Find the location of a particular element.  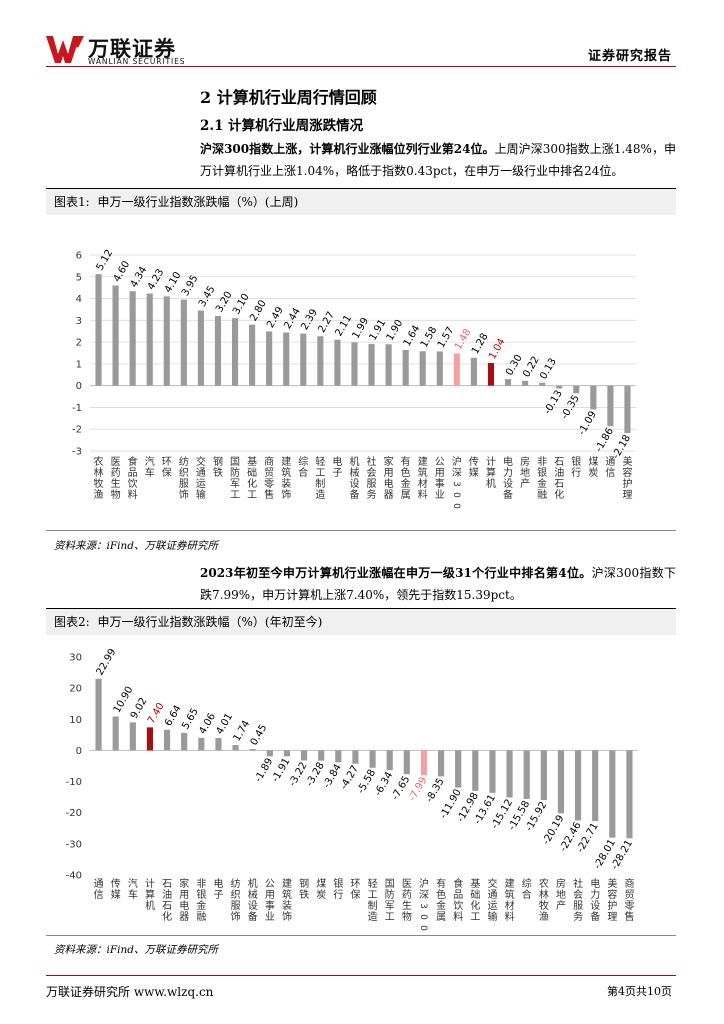

c1-category-char: 筑 is located at coordinates (423, 472).